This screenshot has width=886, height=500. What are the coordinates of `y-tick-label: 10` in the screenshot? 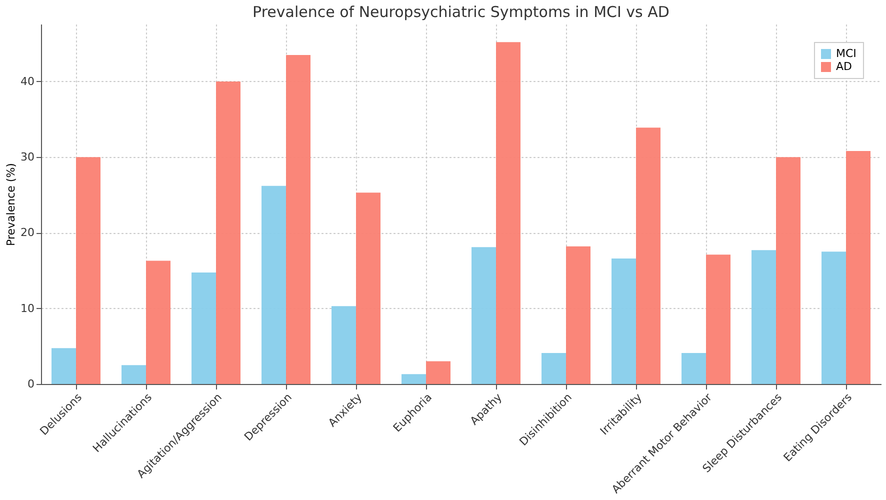 It's located at (27, 308).